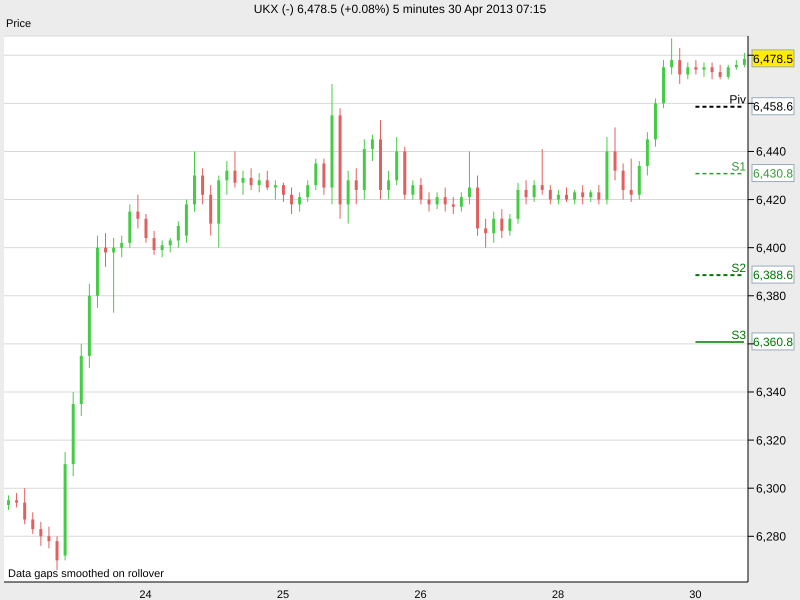  I want to click on ref-line-label: S3, so click(738, 335).